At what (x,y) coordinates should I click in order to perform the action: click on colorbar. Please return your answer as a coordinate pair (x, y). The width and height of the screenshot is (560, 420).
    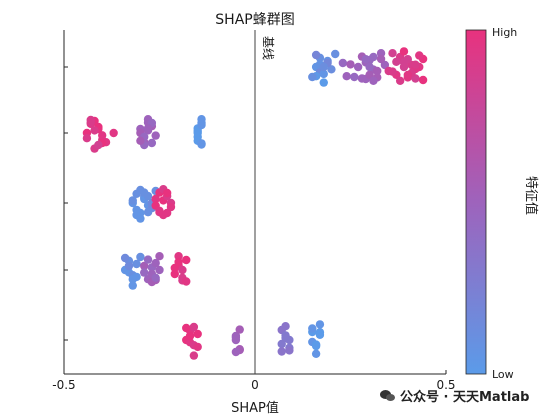
    Looking at the image, I should click on (476, 202).